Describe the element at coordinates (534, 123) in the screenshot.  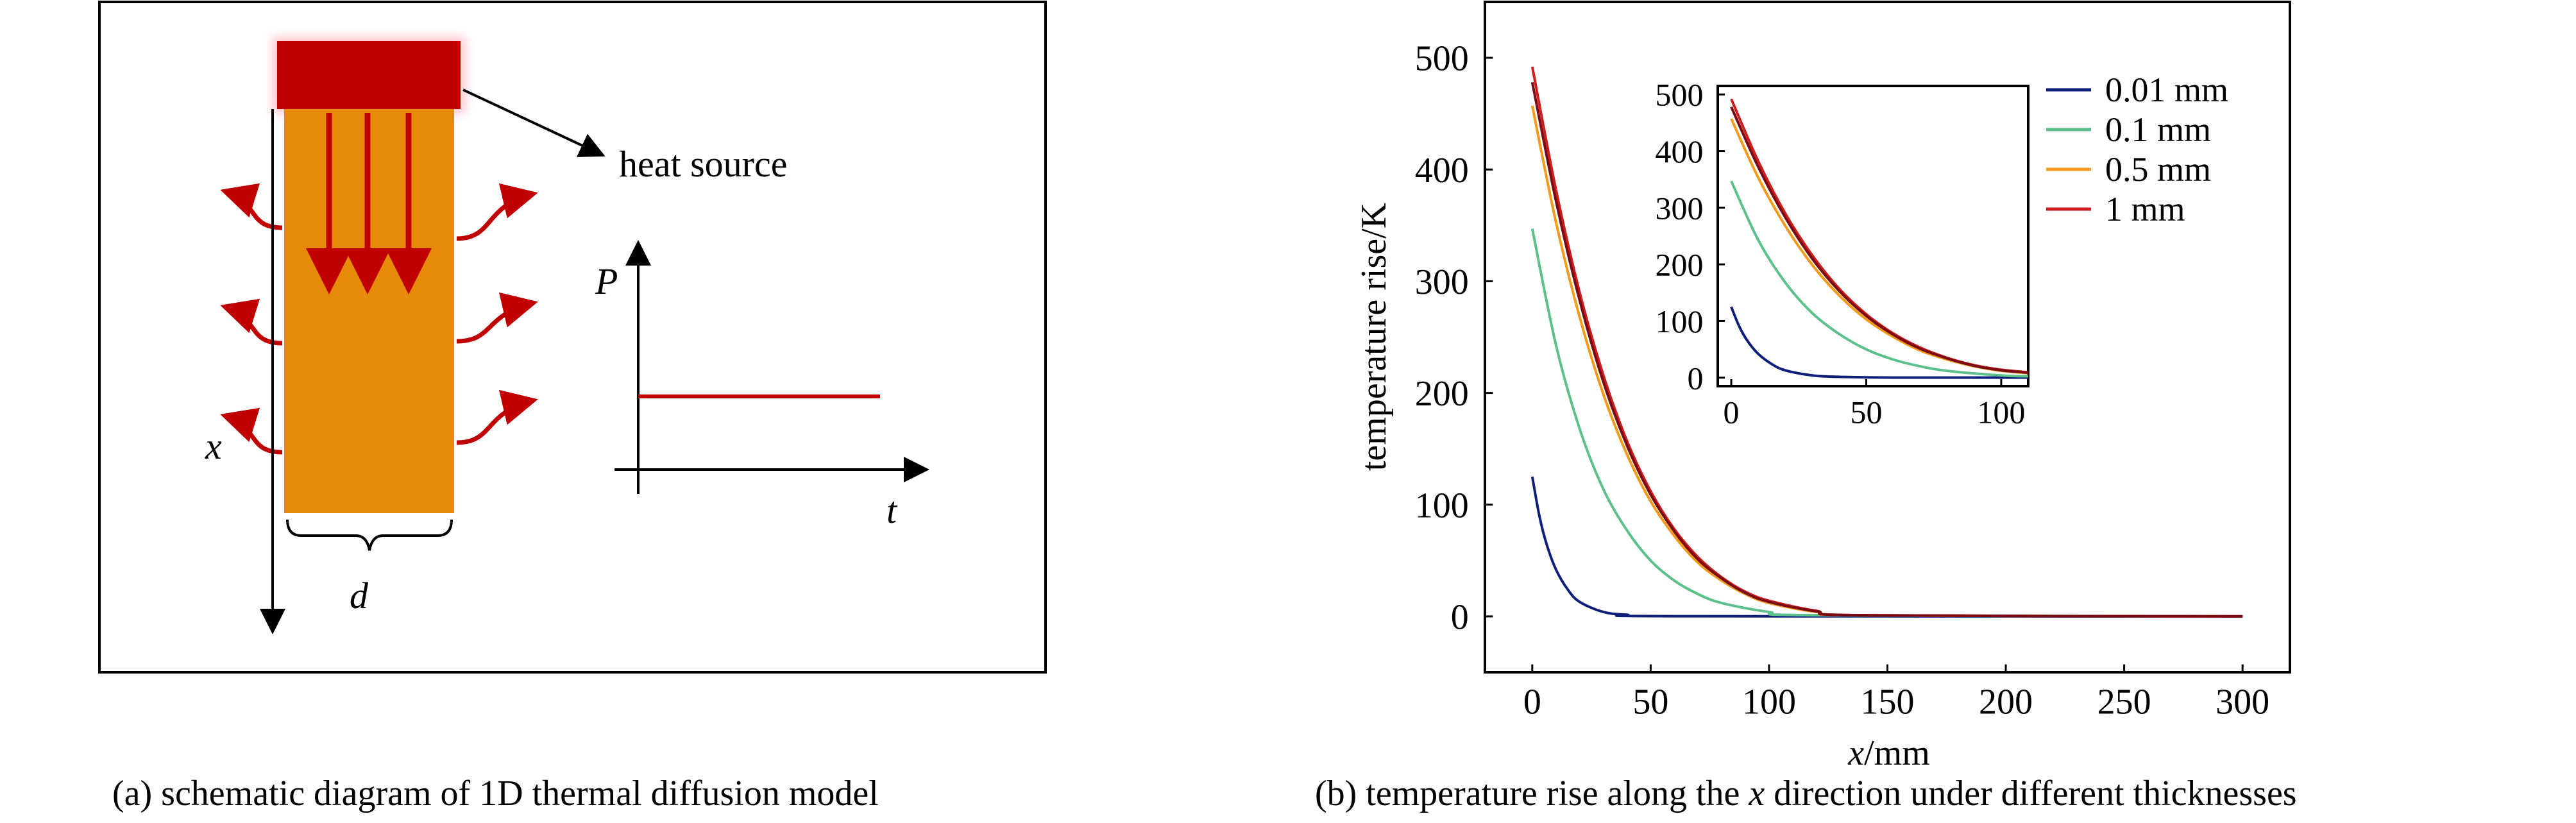
I see `heat-source-pointer` at that location.